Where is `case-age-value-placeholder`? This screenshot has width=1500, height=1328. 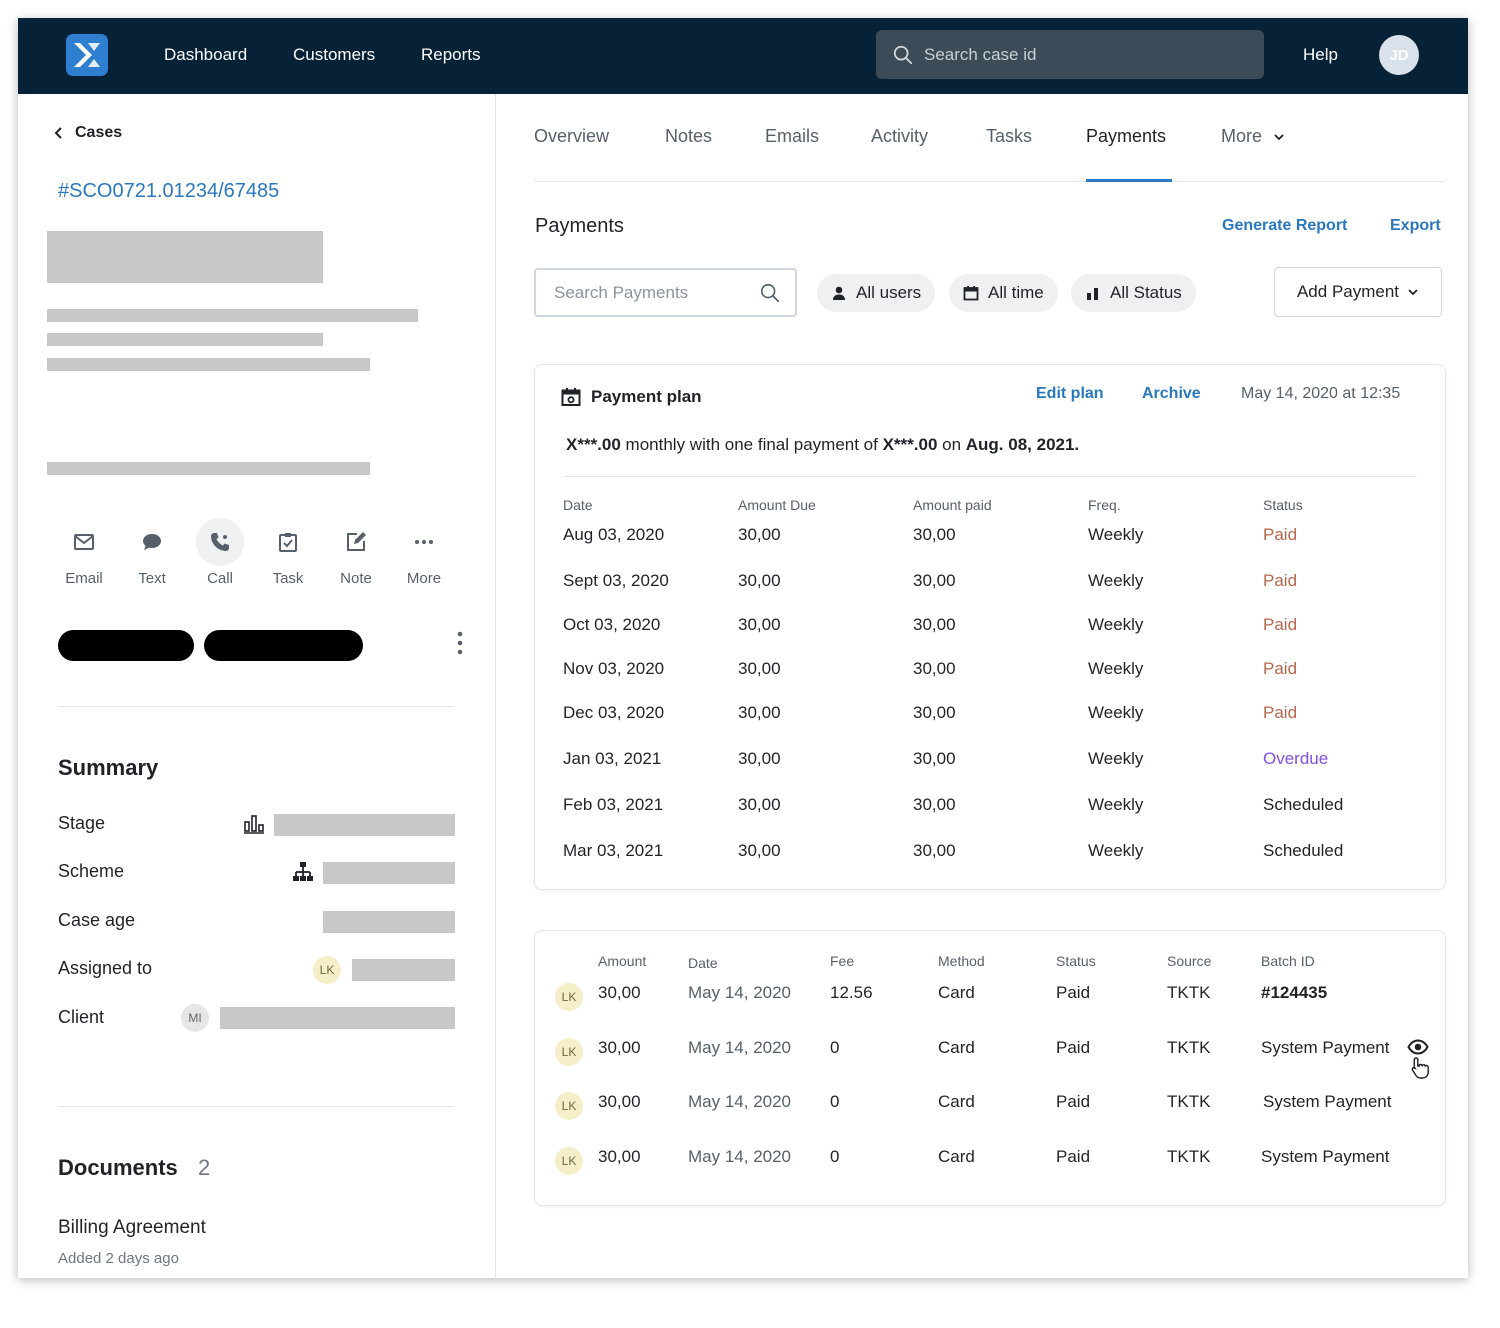
case-age-value-placeholder is located at coordinates (389, 922).